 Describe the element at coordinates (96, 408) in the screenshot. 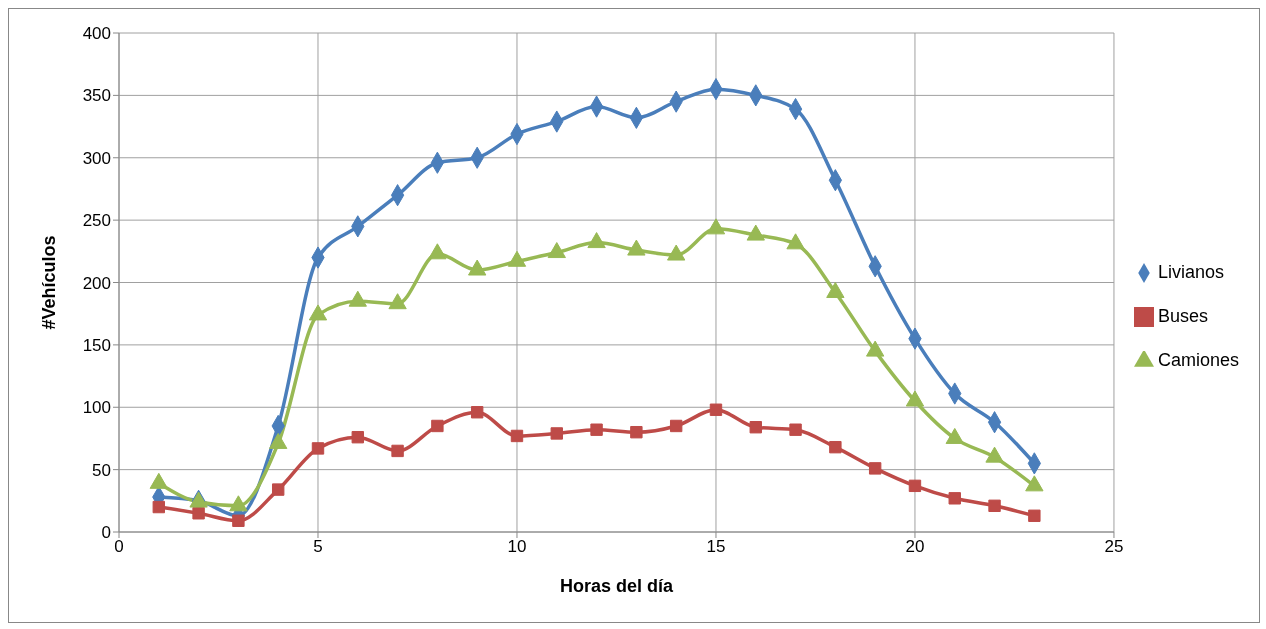

I see `y-tick-label: 100` at that location.